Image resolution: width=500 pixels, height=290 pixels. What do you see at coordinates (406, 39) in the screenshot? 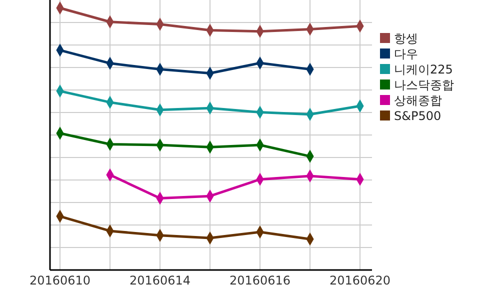
I see `legend-label: 항셍` at bounding box center [406, 39].